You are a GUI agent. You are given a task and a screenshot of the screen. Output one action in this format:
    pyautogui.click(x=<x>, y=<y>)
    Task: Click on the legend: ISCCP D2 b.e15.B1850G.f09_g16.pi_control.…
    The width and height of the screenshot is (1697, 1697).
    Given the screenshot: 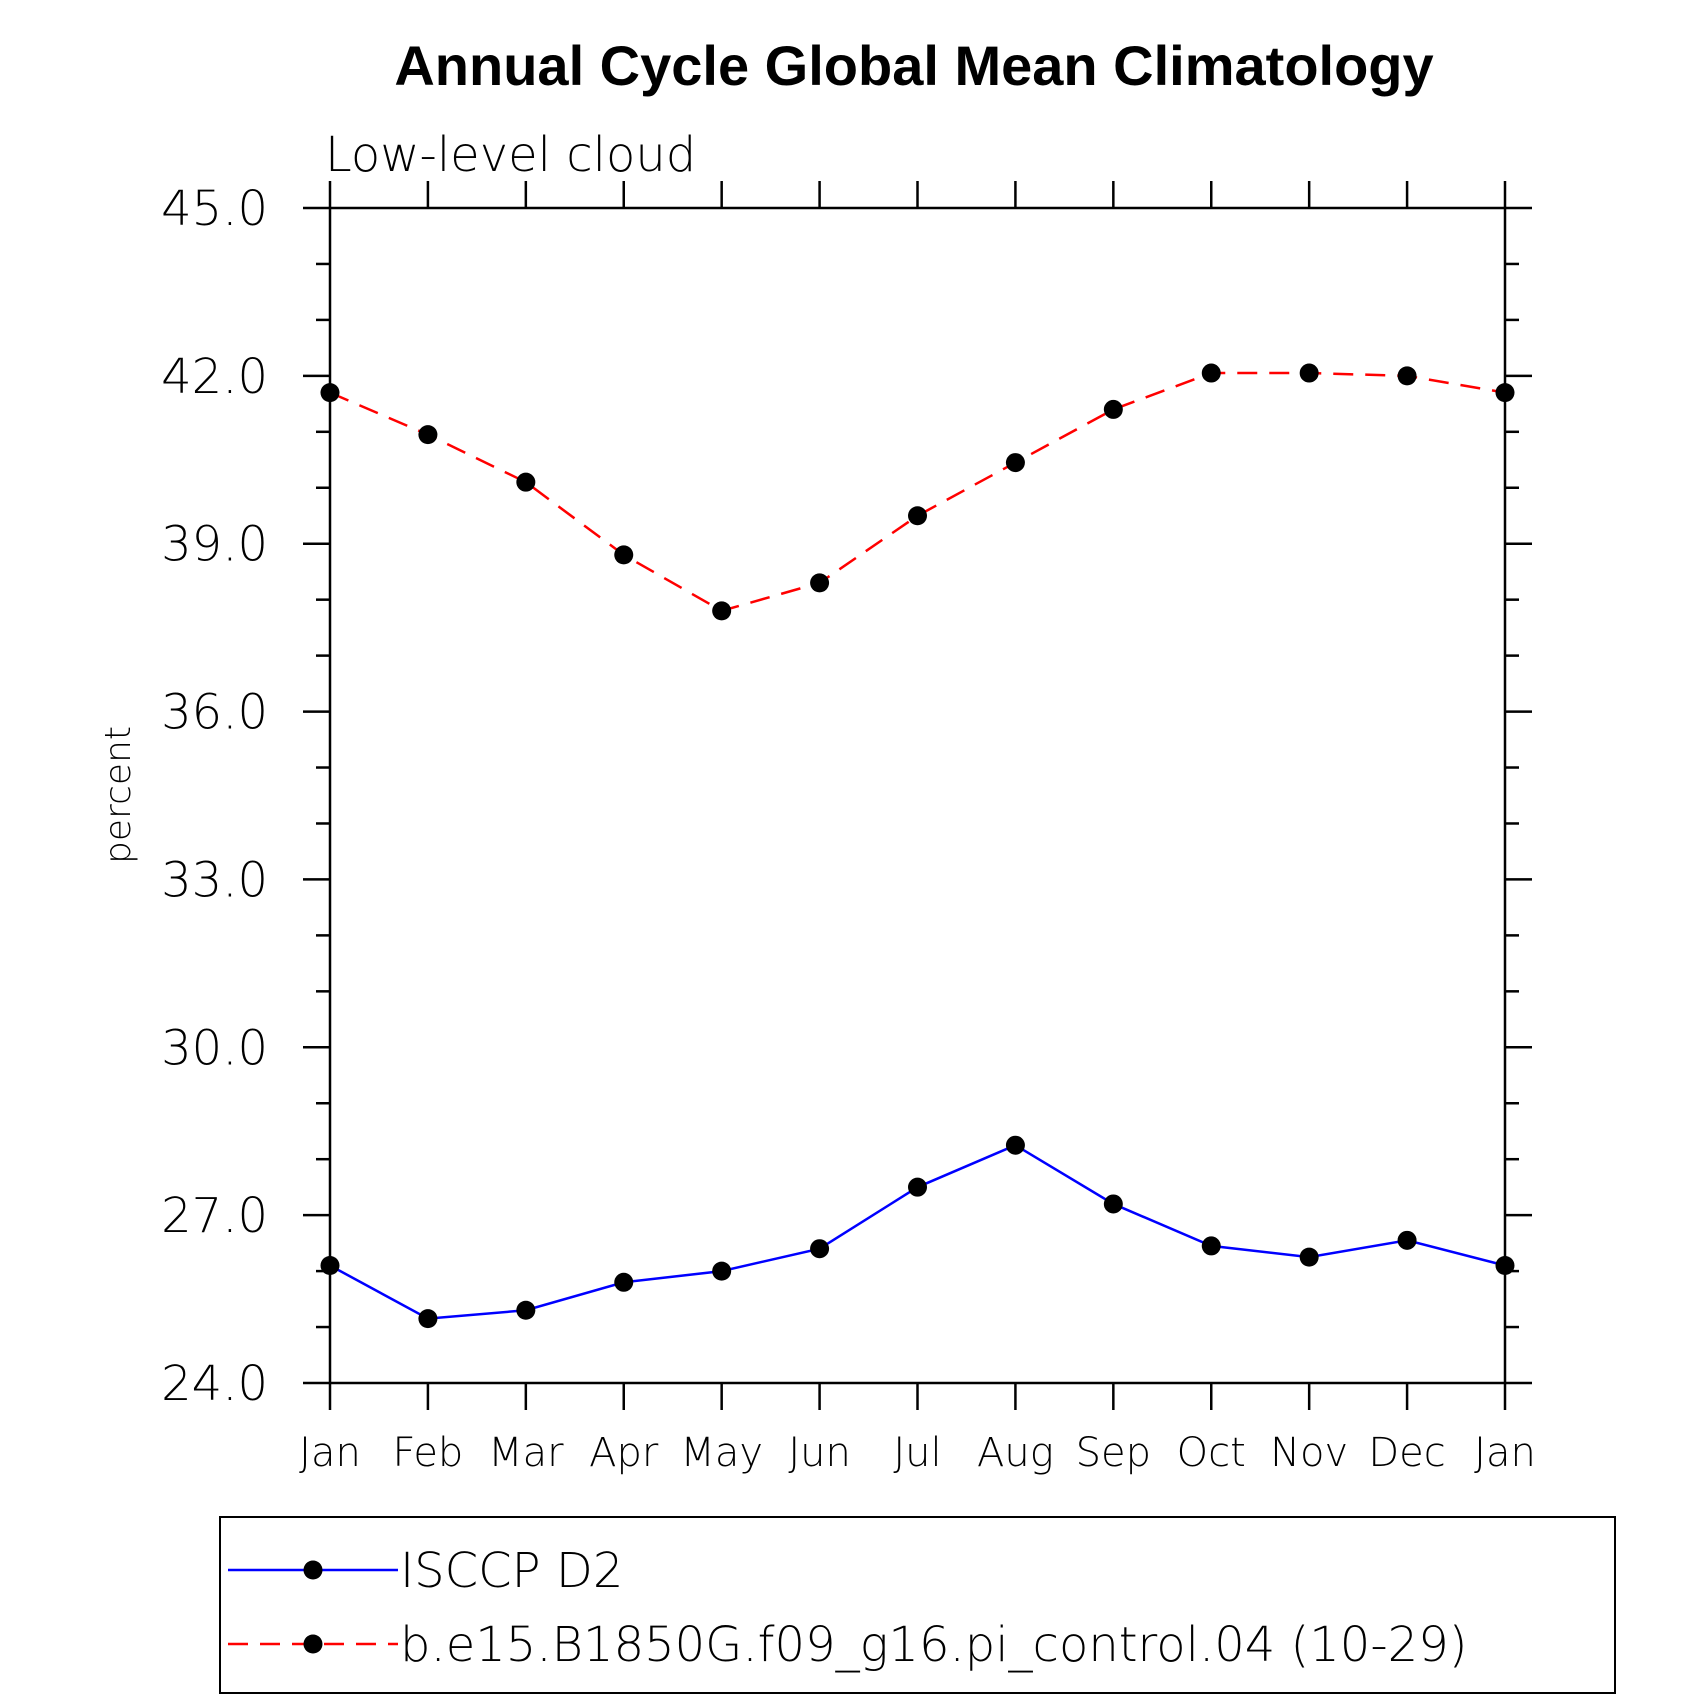 What is the action you would take?
    pyautogui.click(x=847, y=1608)
    